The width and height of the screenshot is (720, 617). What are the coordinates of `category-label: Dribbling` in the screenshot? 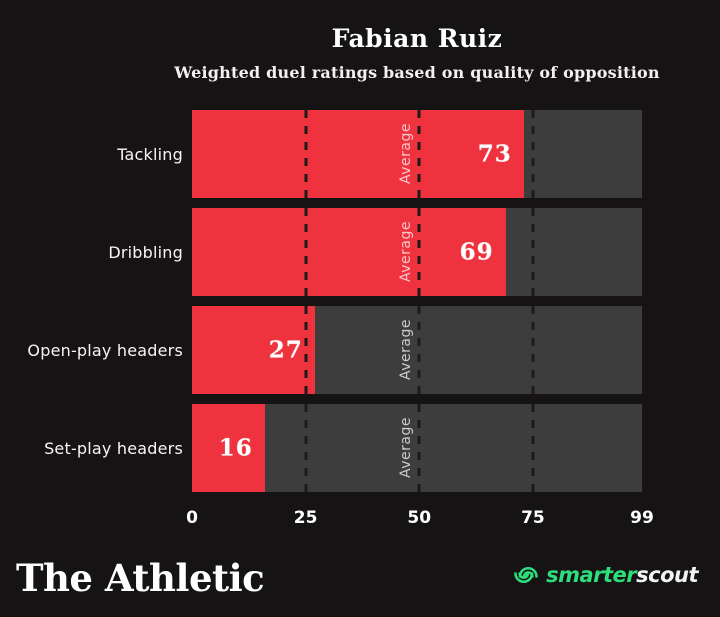 It's located at (145, 252).